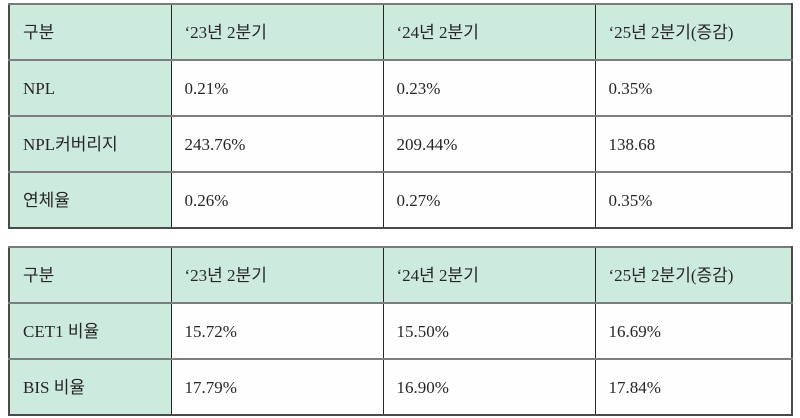  What do you see at coordinates (488, 386) in the screenshot?
I see `data-cell: 16.90%` at bounding box center [488, 386].